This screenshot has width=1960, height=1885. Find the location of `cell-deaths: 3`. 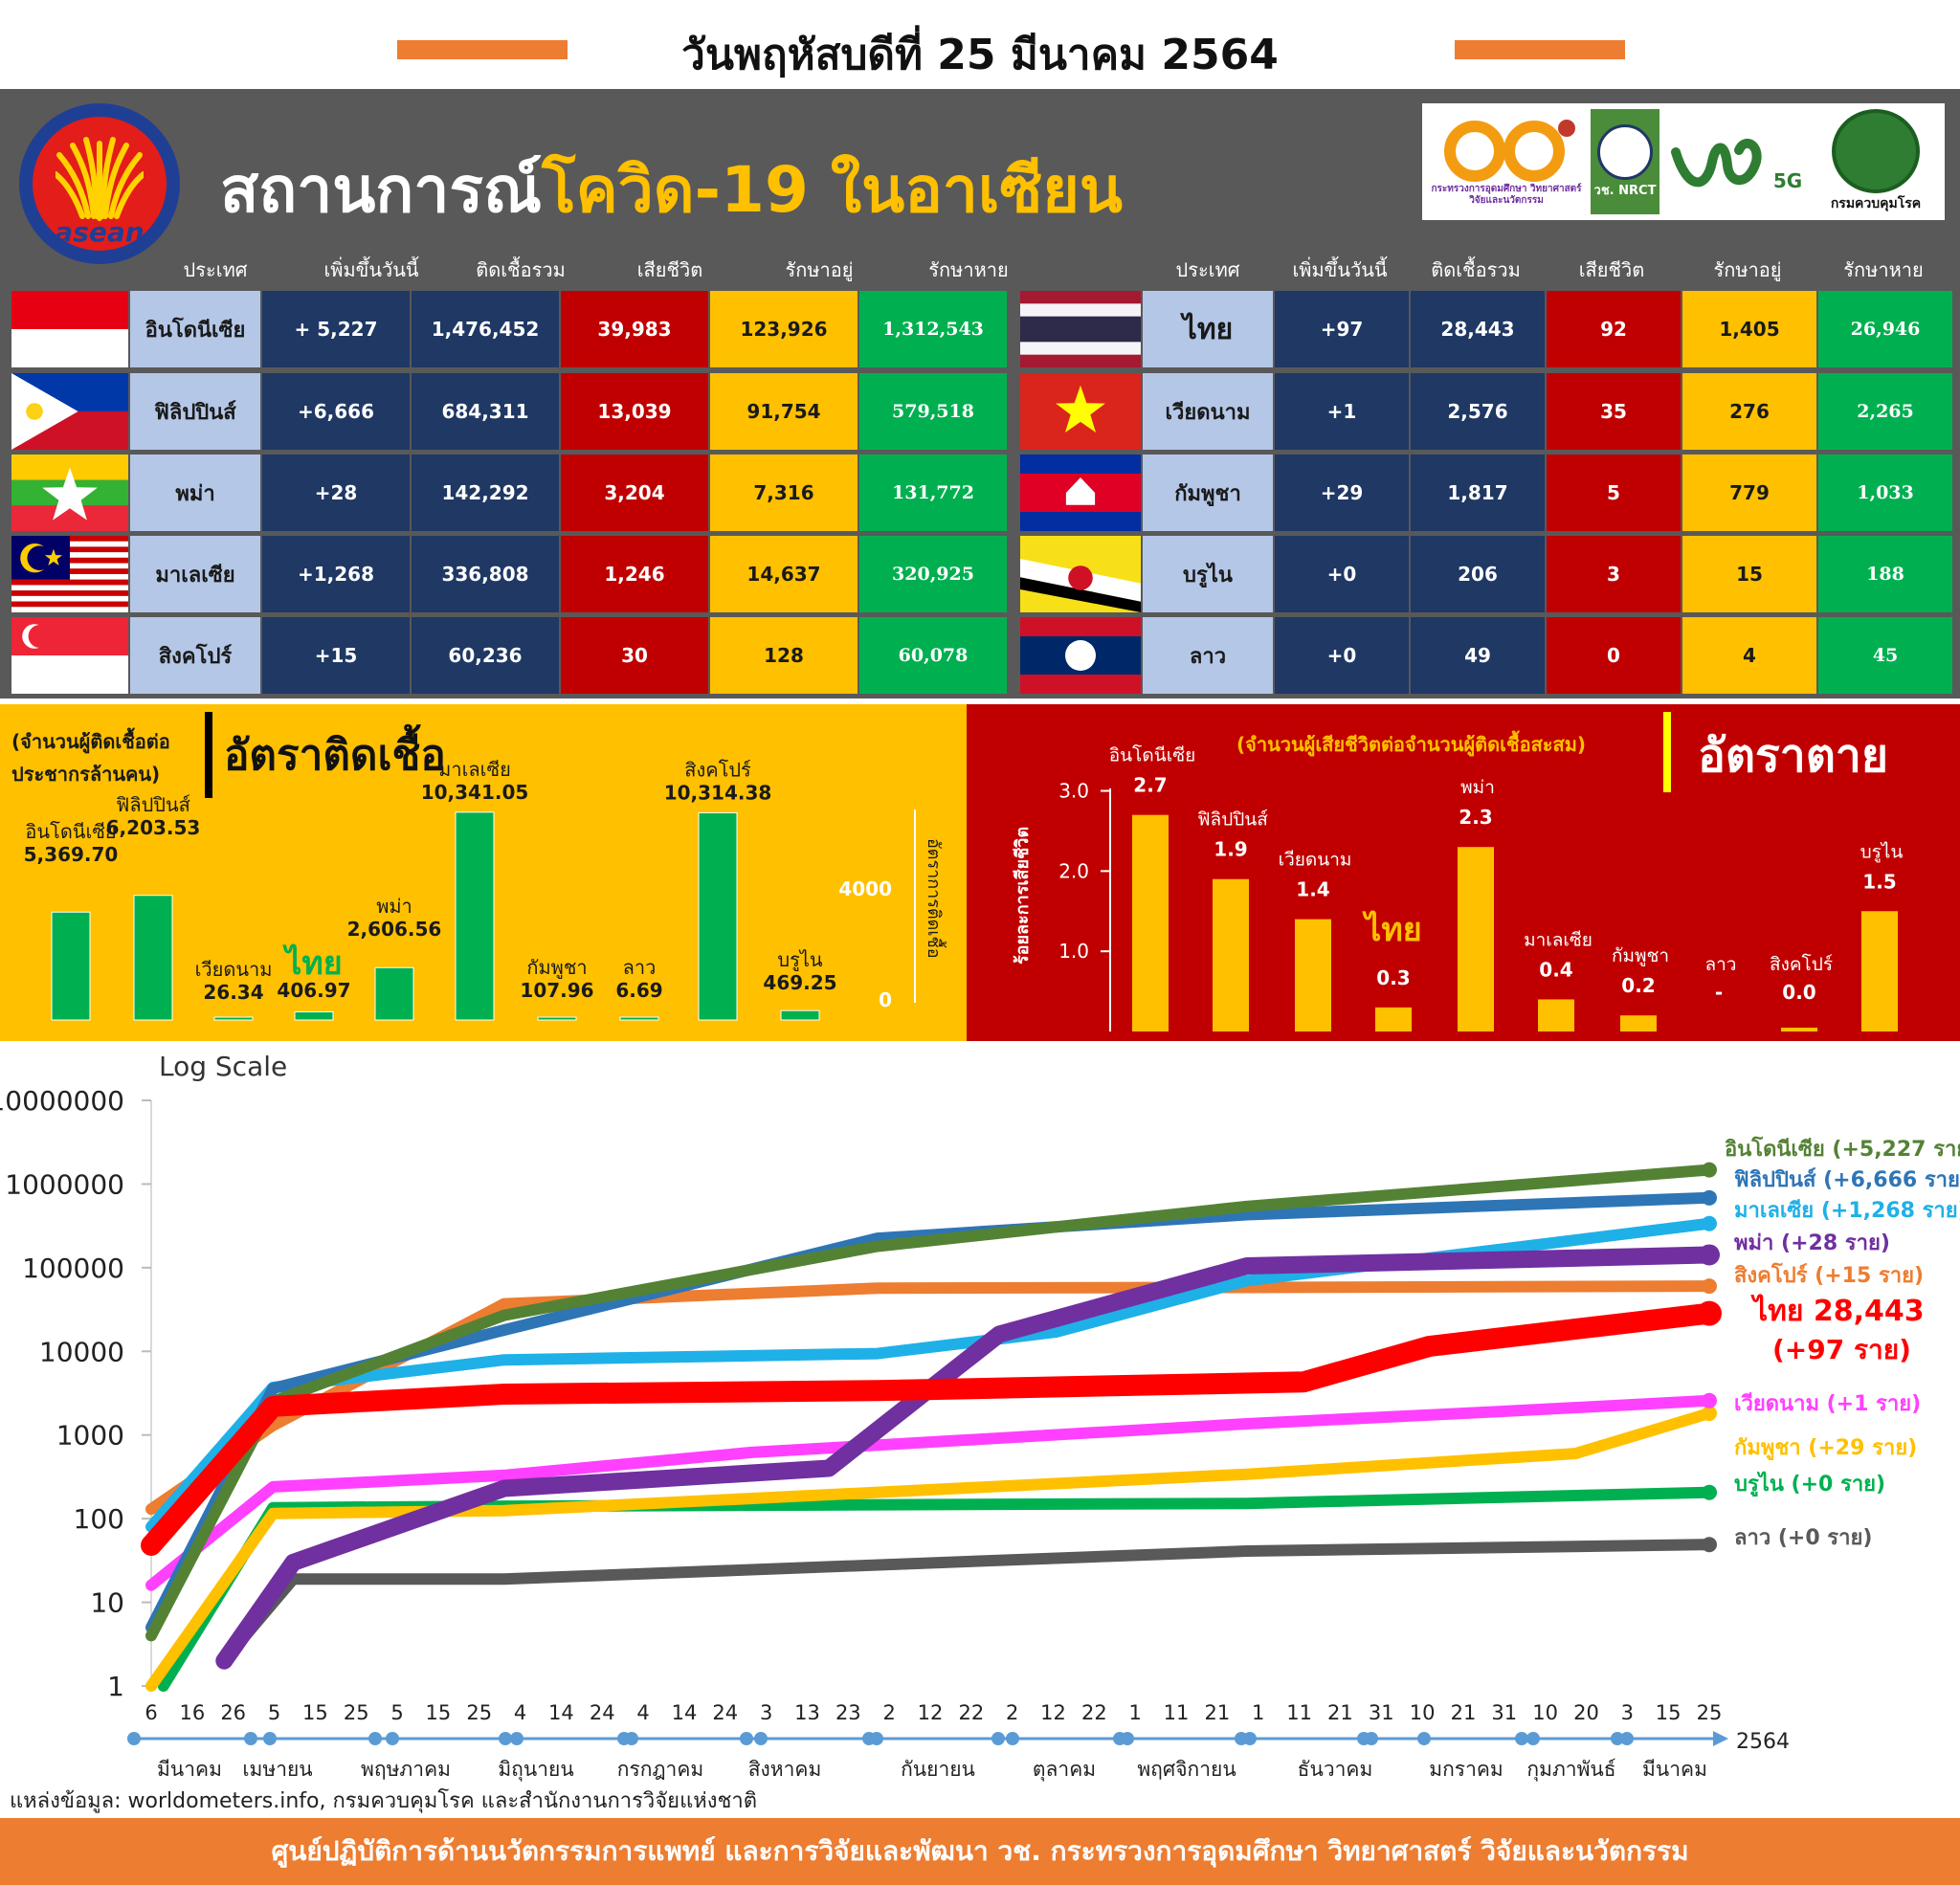

cell-deaths: 3 is located at coordinates (1614, 574).